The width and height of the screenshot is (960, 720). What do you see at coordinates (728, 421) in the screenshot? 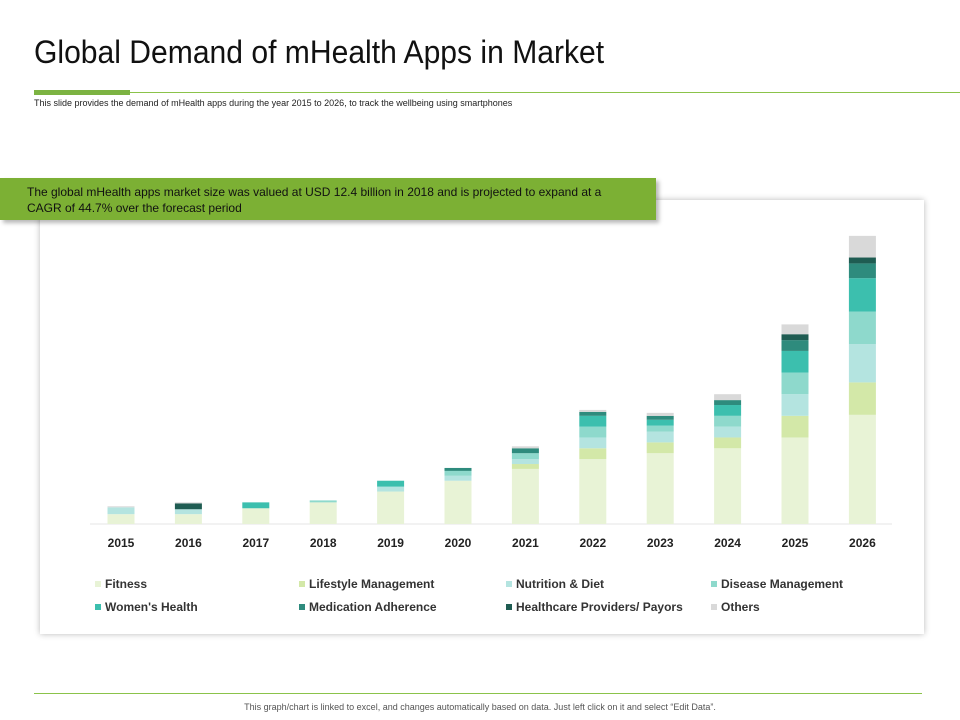
I see `bar-segment-2024-s3` at bounding box center [728, 421].